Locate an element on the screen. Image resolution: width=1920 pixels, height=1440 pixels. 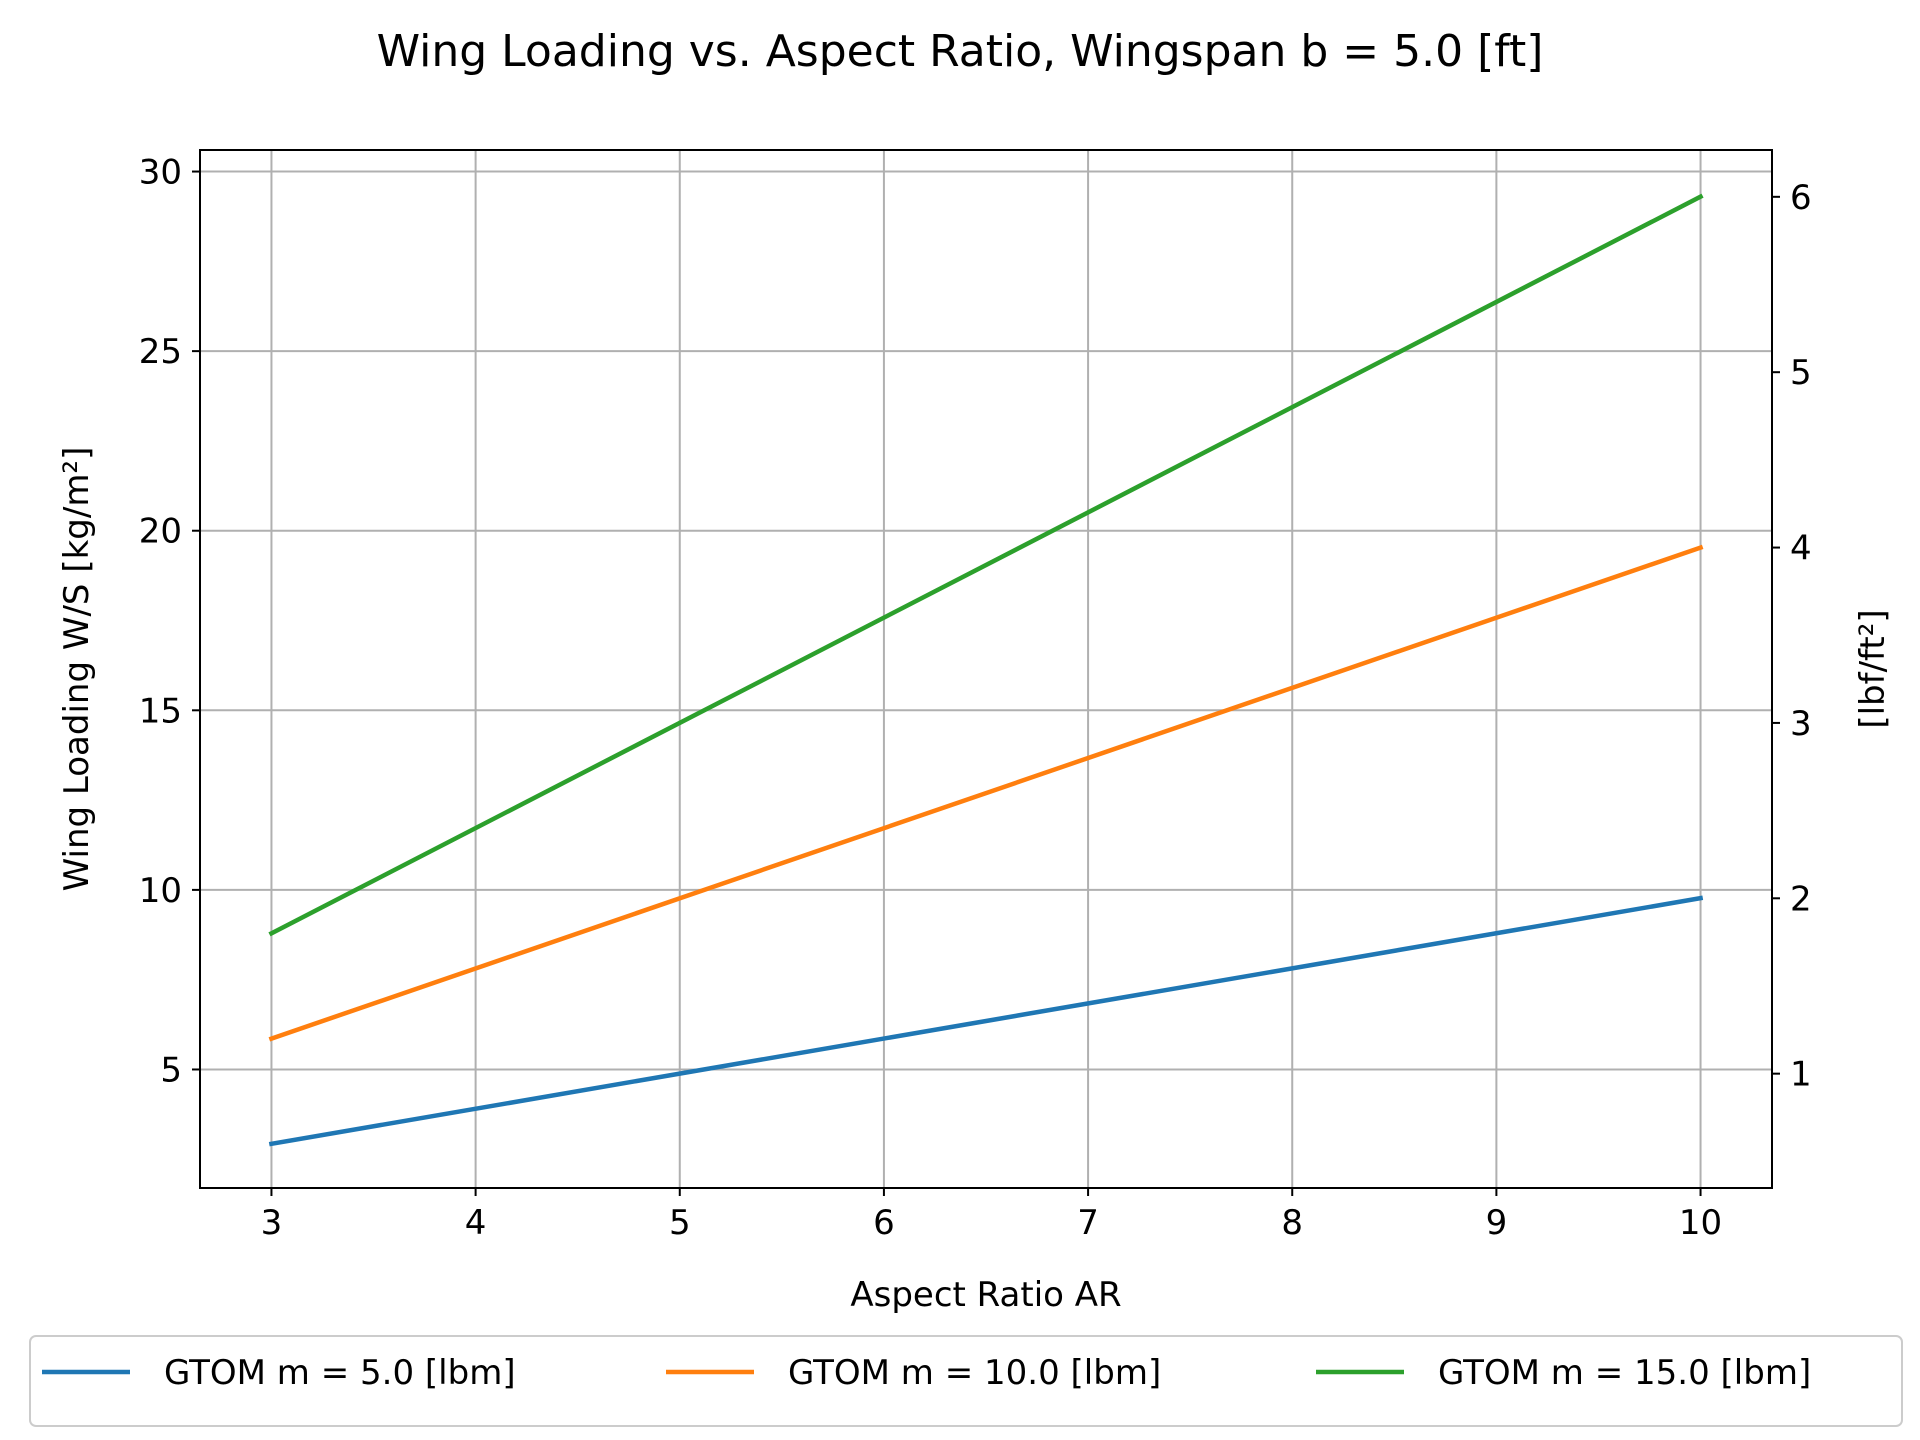
x-tick-label: 5 is located at coordinates (680, 1223).